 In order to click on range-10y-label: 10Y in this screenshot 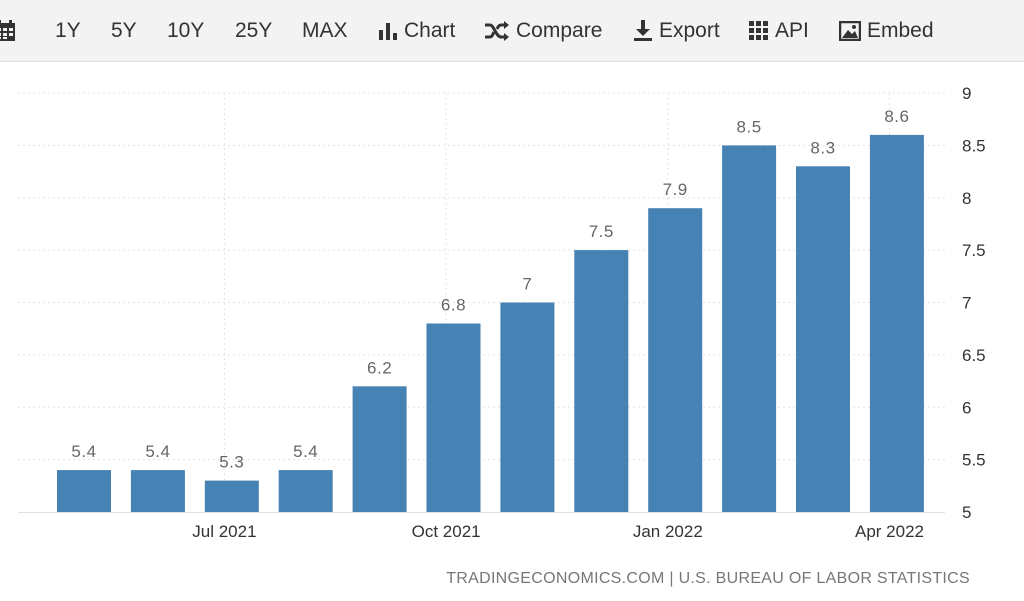, I will do `click(186, 30)`.